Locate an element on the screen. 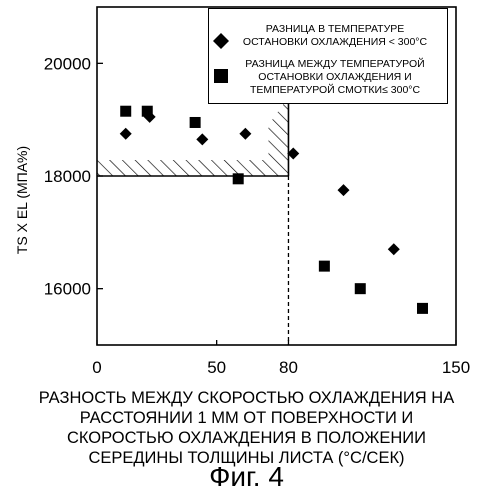 The image size is (493, 500). figure-caption: Фиг. 4 is located at coordinates (246, 477).